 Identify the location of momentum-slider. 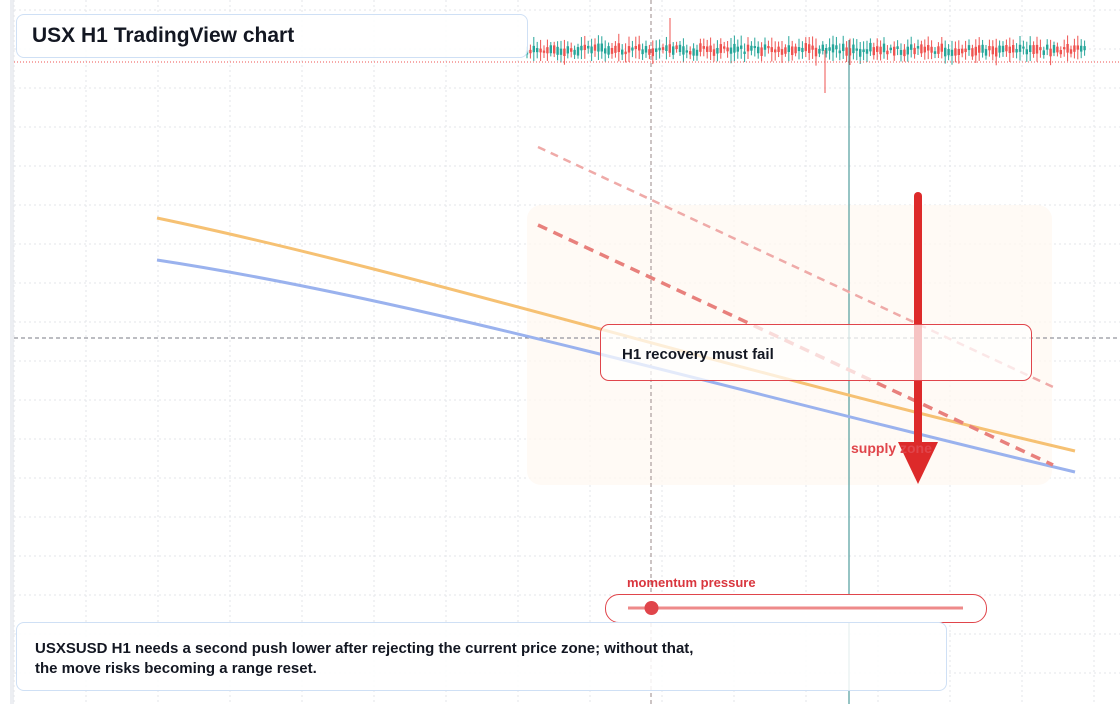
(796, 608).